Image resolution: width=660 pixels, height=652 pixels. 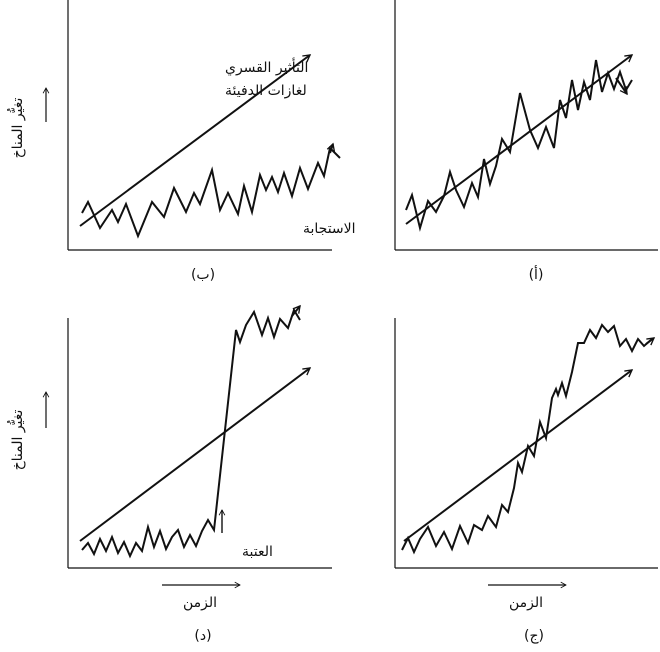 What do you see at coordinates (195, 140) in the screenshot?
I see `panel-b-forcing-arrow` at bounding box center [195, 140].